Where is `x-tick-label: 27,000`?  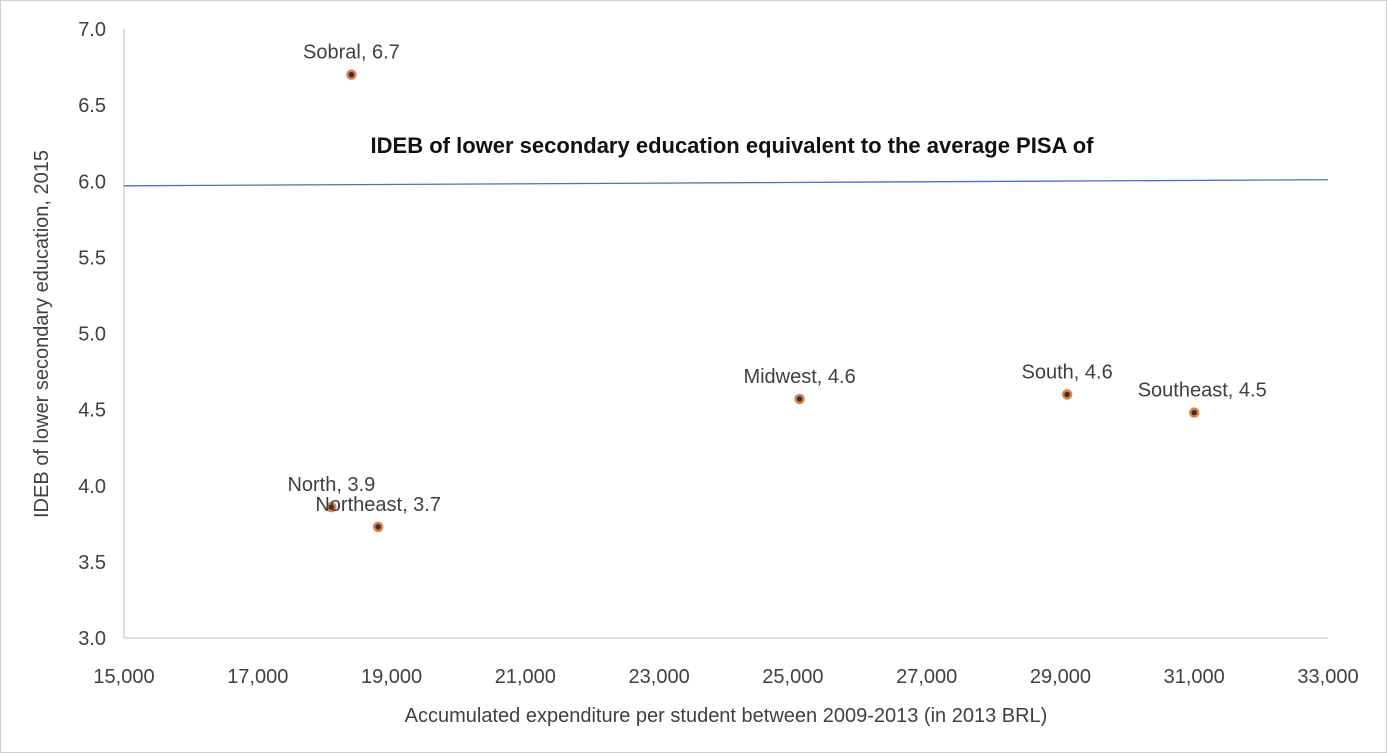 x-tick-label: 27,000 is located at coordinates (926, 677).